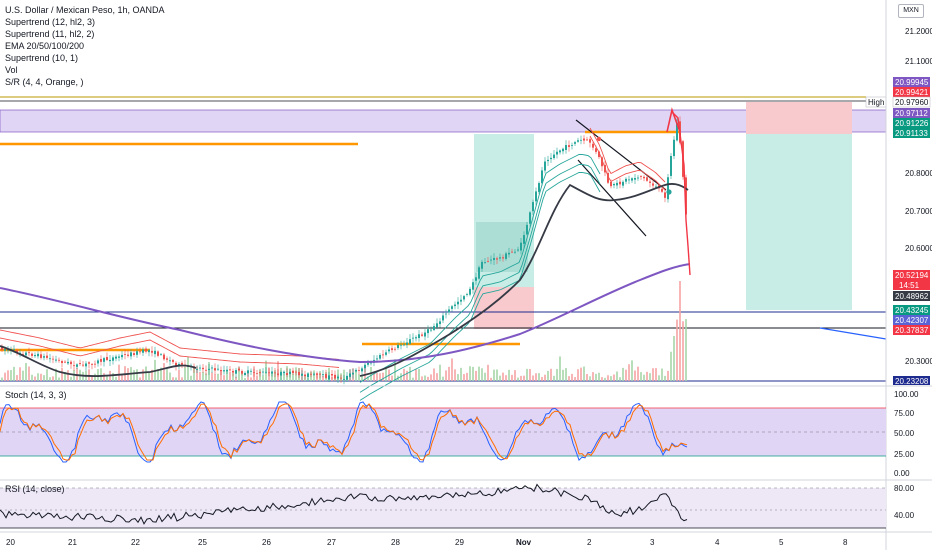  I want to click on price-tick: 20.80000, so click(918, 173).